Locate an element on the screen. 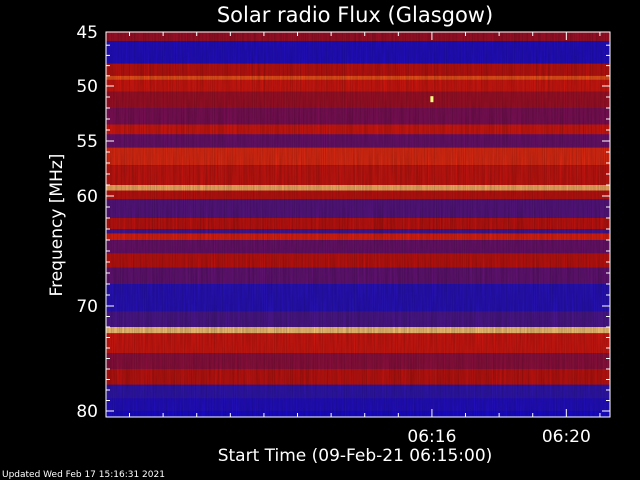  chart-title: Solar radio Flux (Glasgow) is located at coordinates (355, 15).